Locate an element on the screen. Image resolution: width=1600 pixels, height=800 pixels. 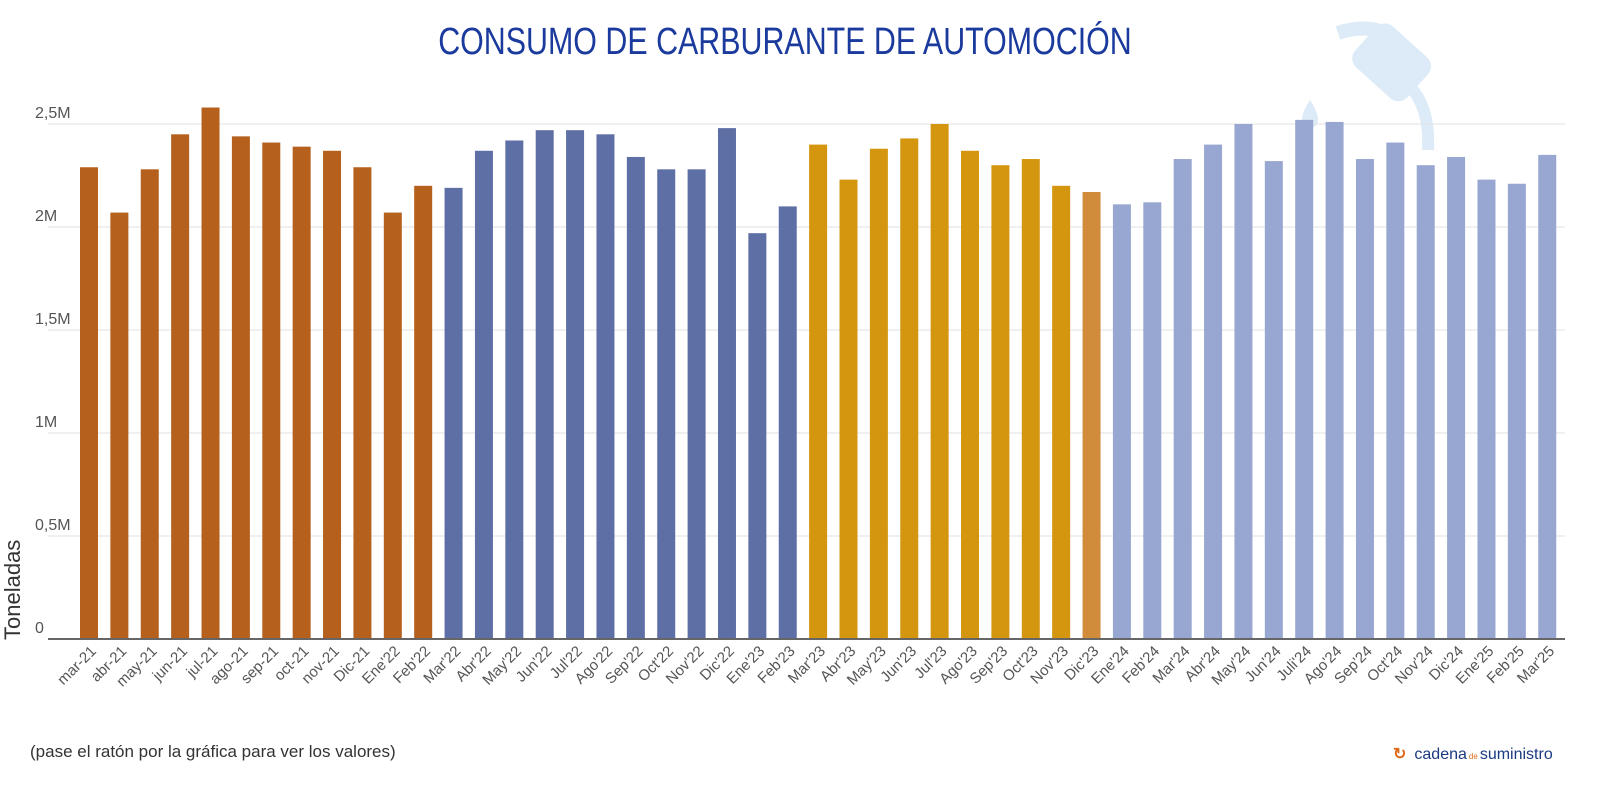
x-tick-label: jun-21 is located at coordinates (170, 664).